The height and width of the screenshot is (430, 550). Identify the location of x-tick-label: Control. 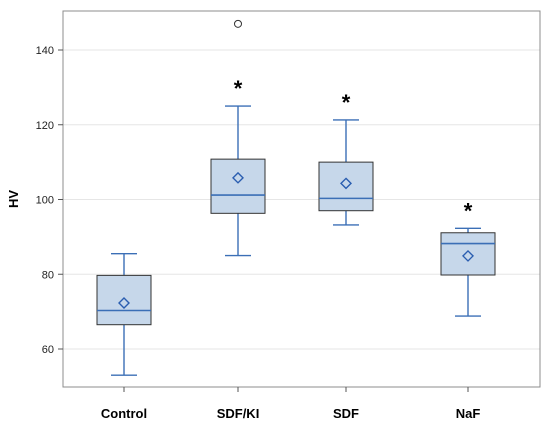
(124, 413).